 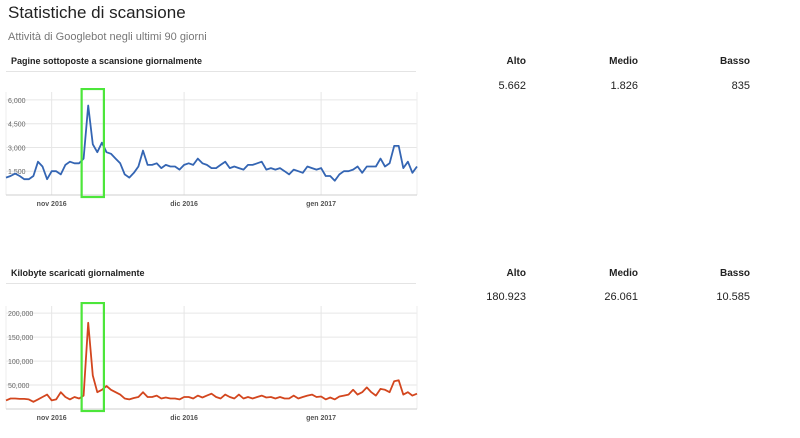 I want to click on y-tick-label: 4,500, so click(x=17, y=125).